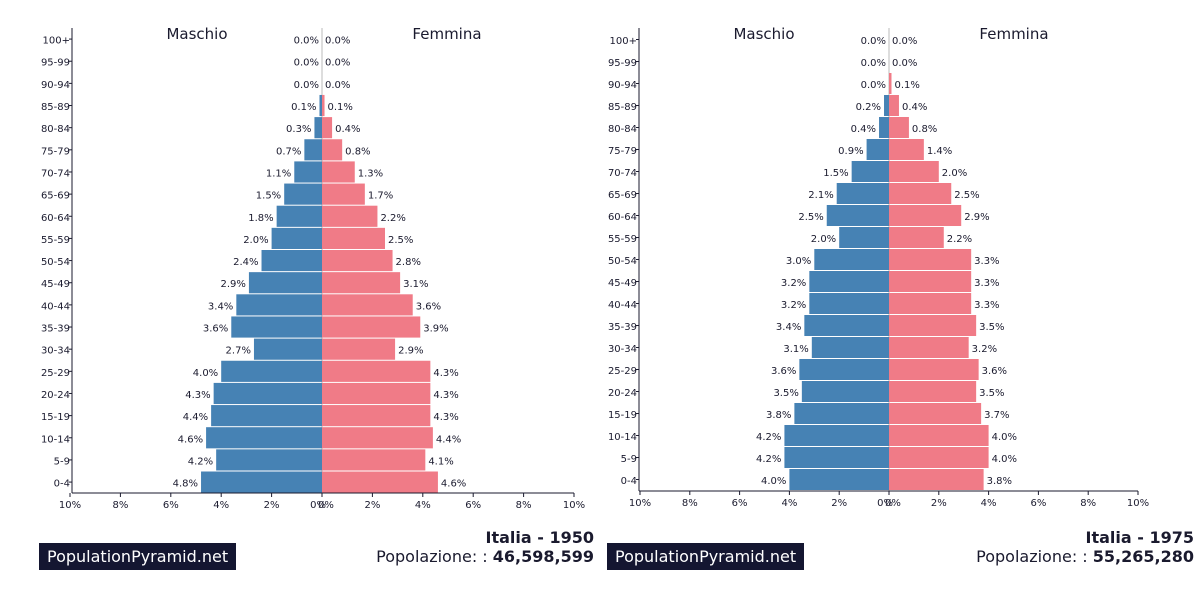 Image resolution: width=1200 pixels, height=600 pixels. I want to click on age-group-label: 45-49, so click(55, 284).